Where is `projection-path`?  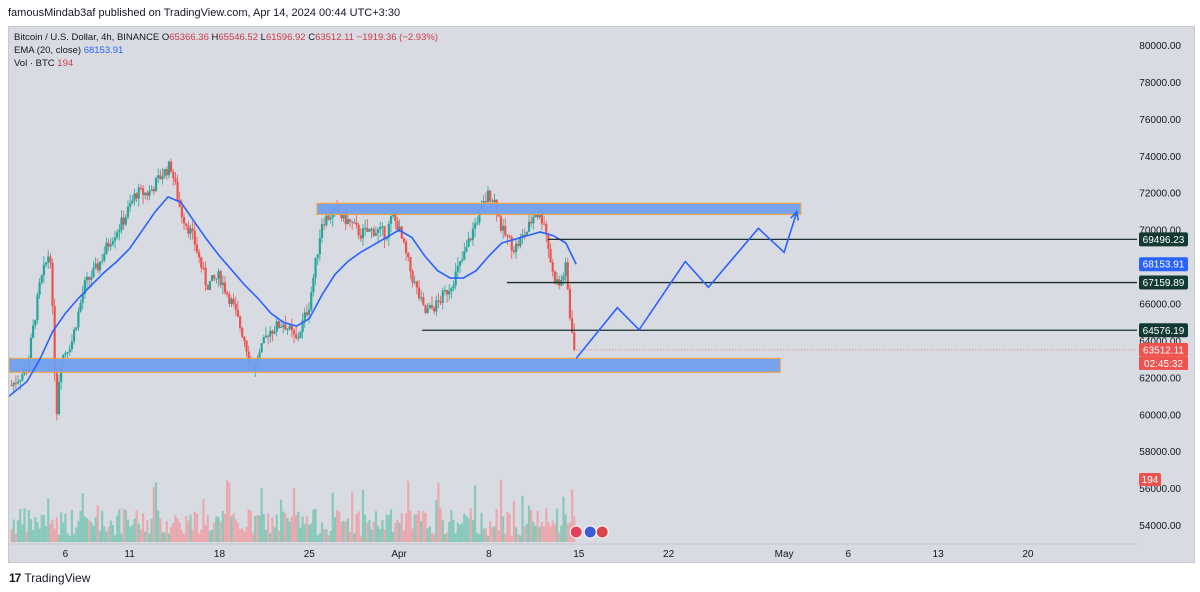
projection-path is located at coordinates (686, 285).